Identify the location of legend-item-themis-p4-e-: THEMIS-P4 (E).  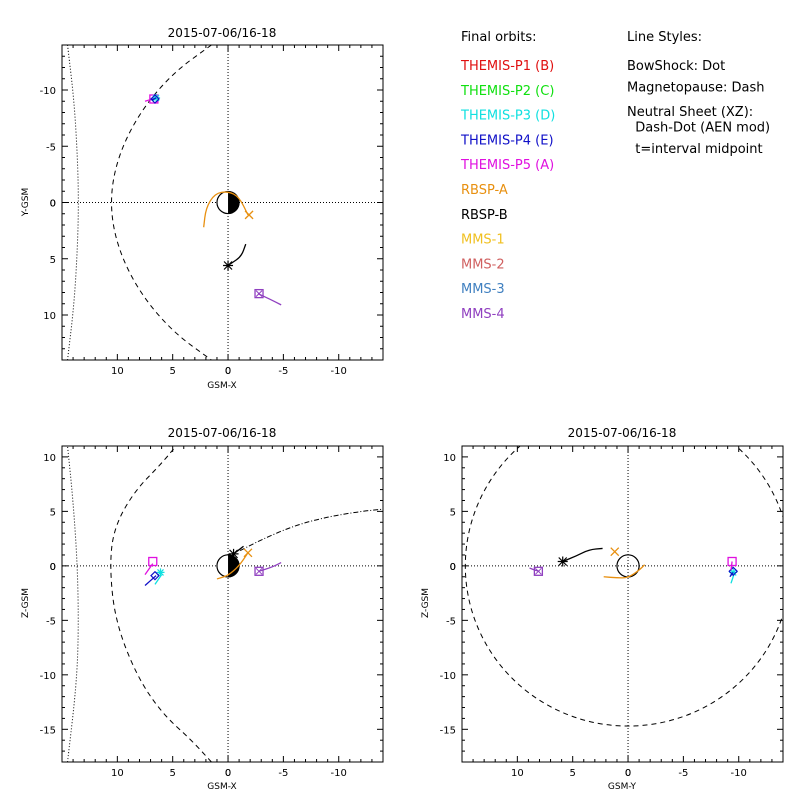
(507, 140).